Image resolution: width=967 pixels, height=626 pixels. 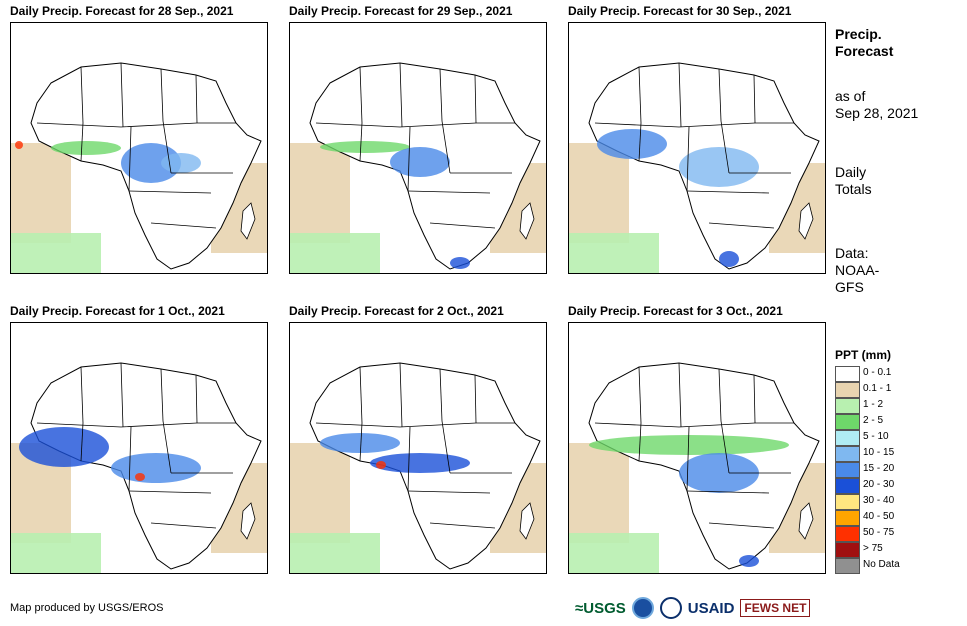 I want to click on legend-item: 15 - 20, so click(x=890, y=470).